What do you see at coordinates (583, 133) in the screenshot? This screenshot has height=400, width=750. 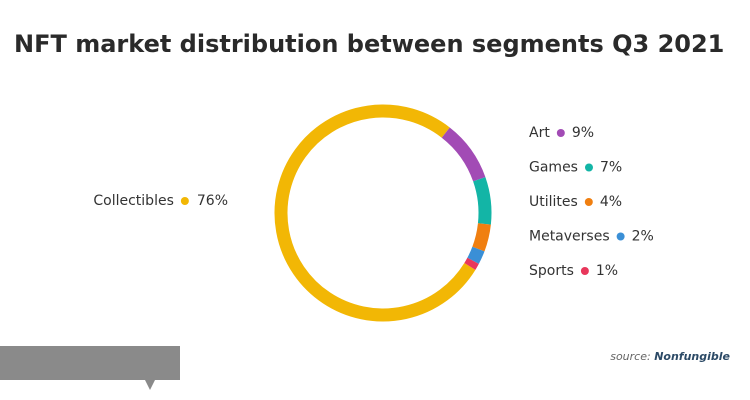 I see `legend-value: 9%` at bounding box center [583, 133].